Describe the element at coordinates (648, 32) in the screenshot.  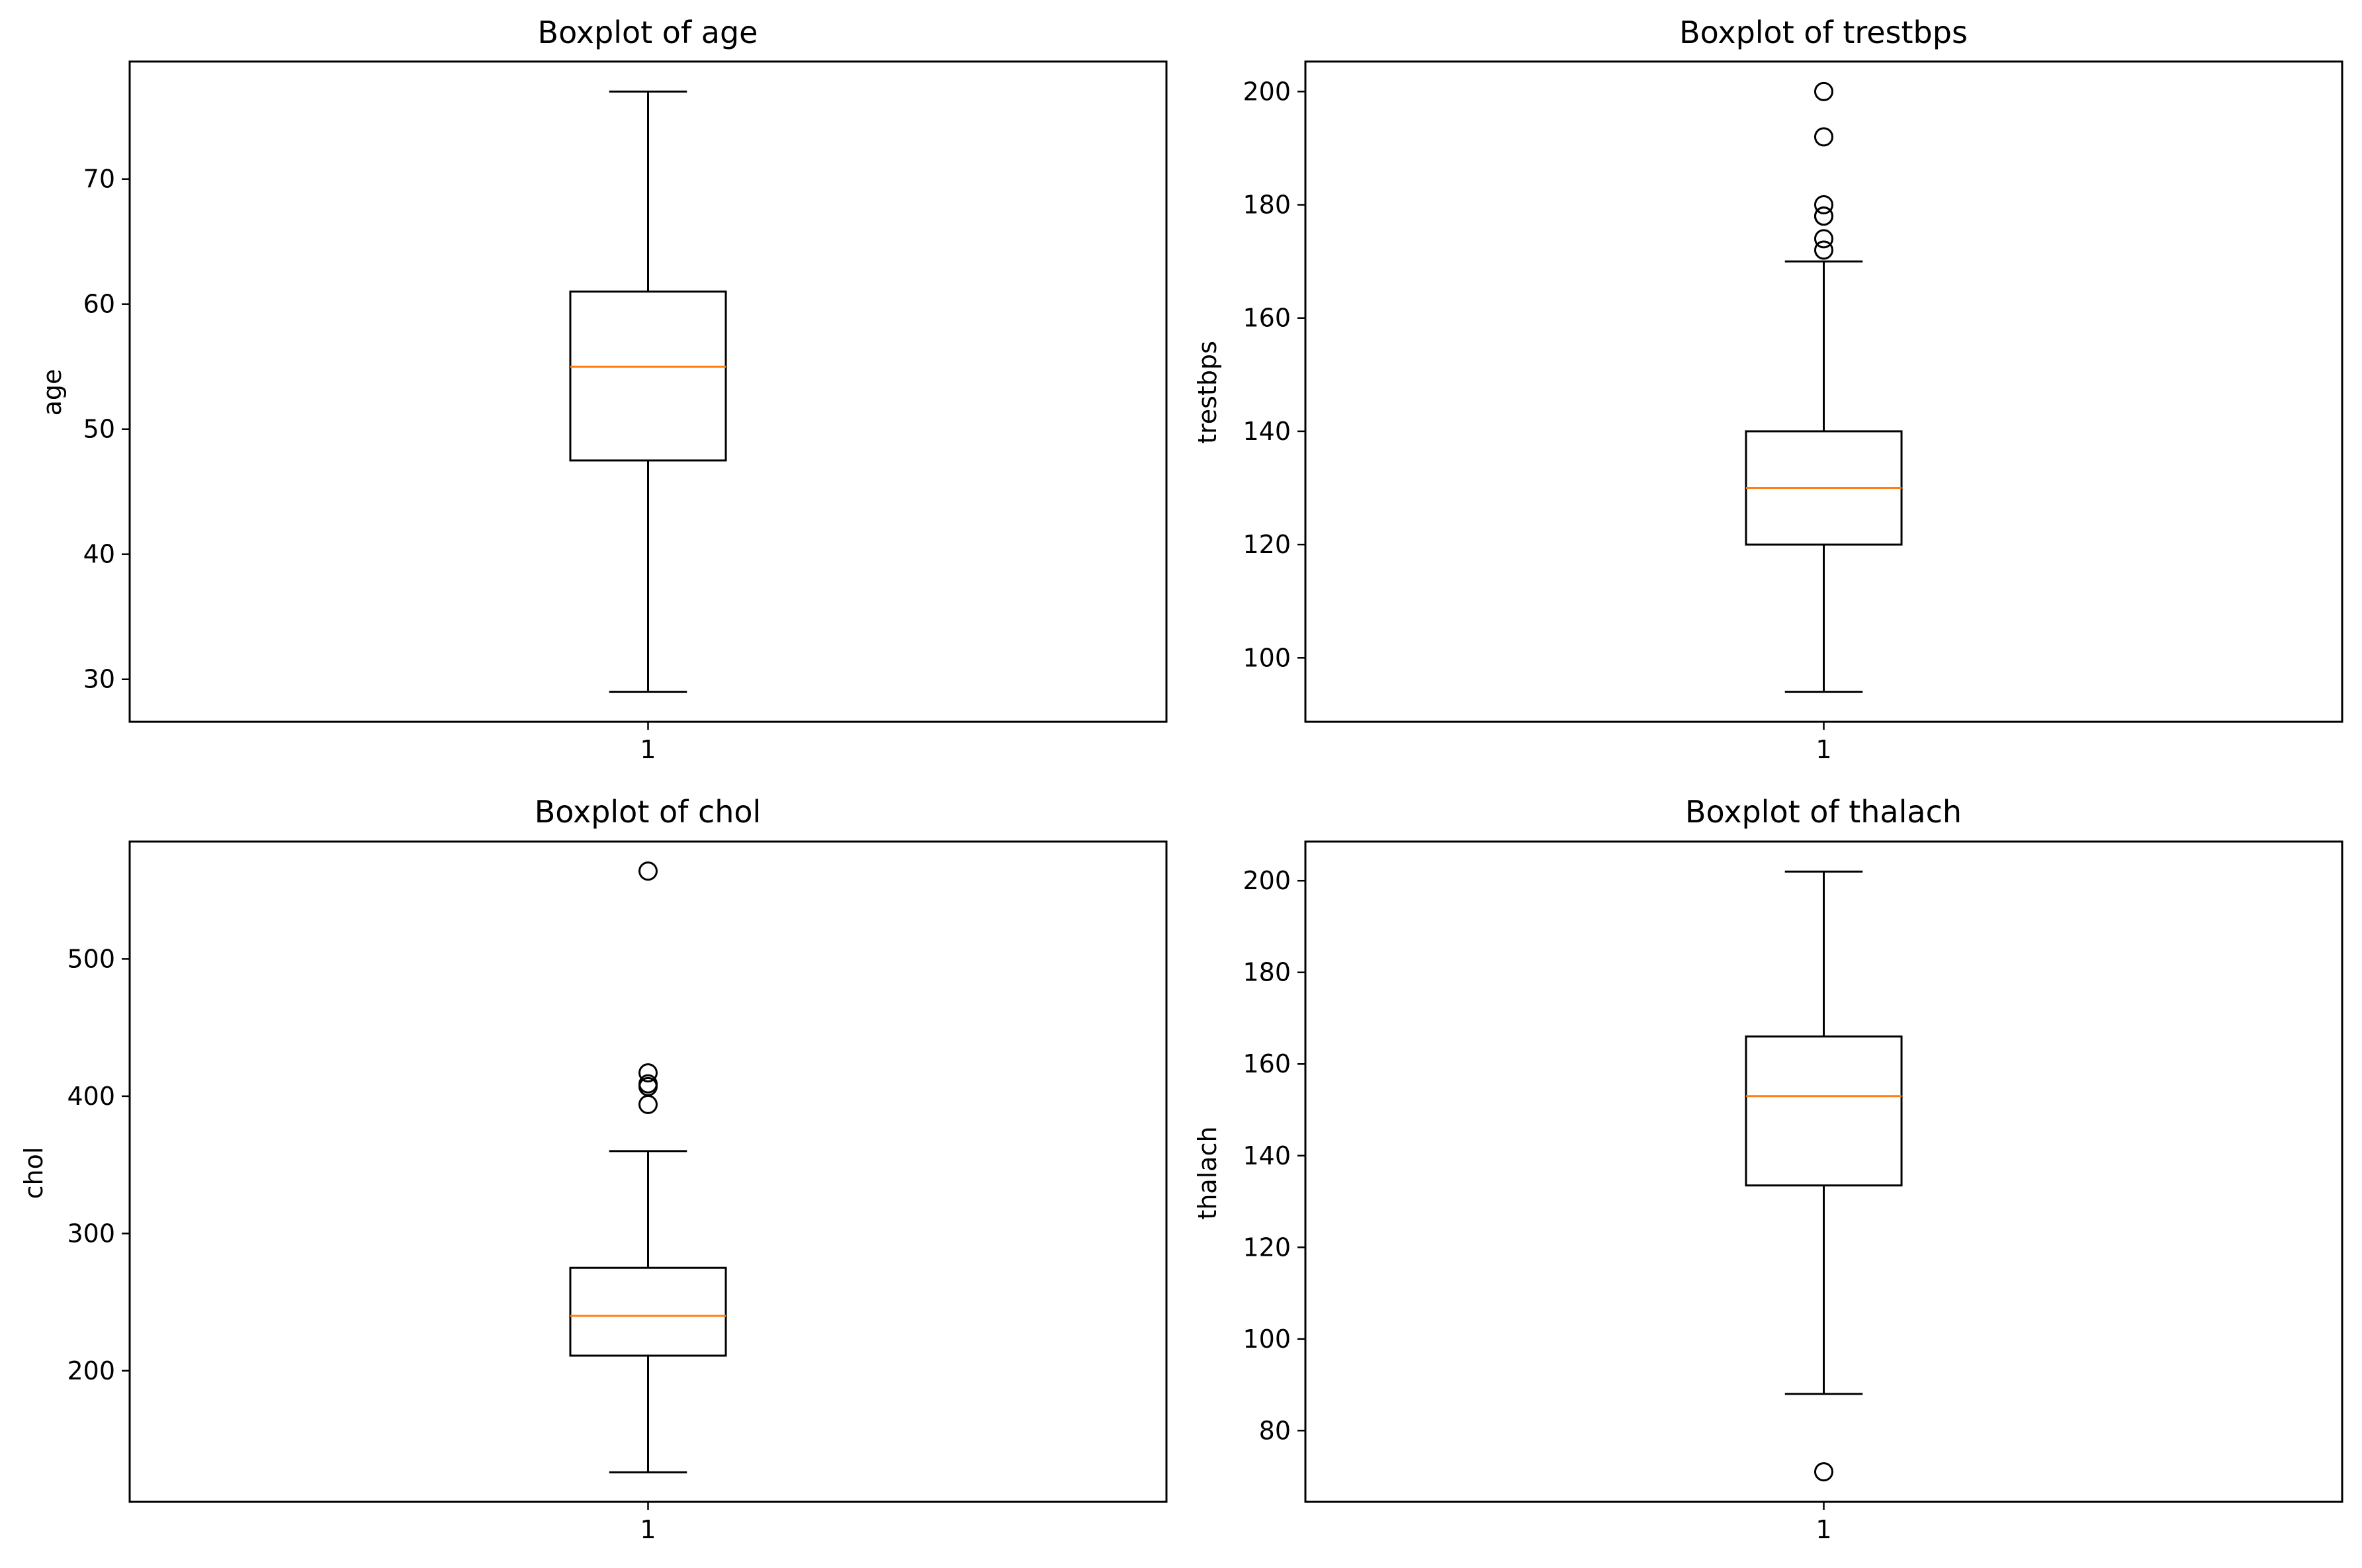
I see `subplot-title: Boxplot of age` at that location.